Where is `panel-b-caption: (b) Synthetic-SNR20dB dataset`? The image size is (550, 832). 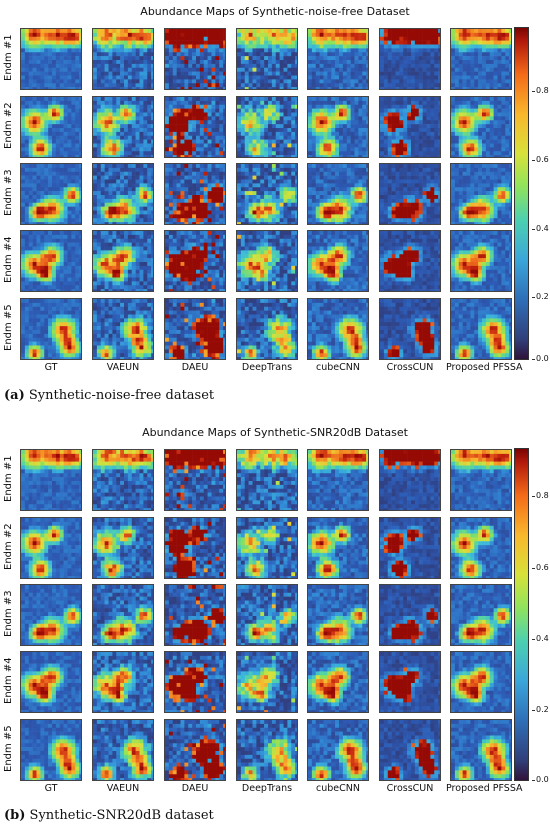 panel-b-caption: (b) Synthetic-SNR20dB dataset is located at coordinates (109, 815).